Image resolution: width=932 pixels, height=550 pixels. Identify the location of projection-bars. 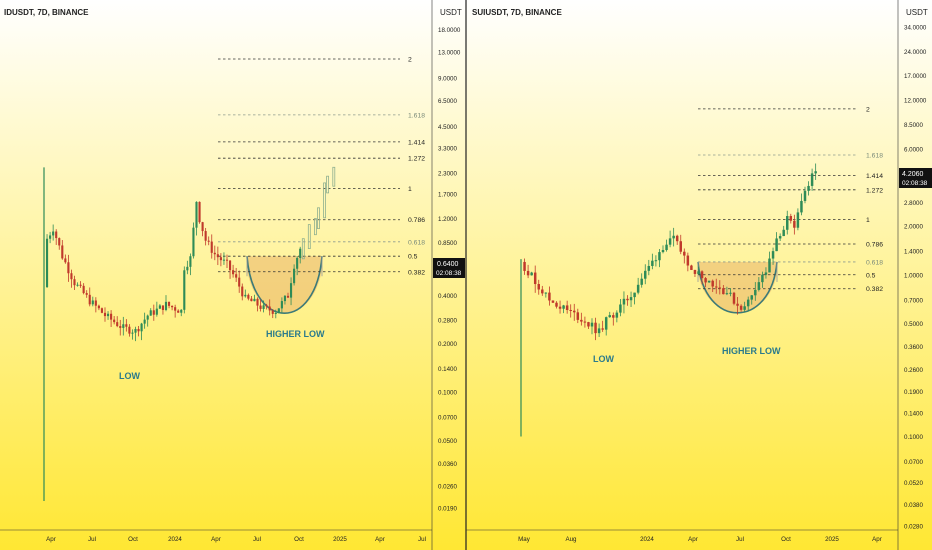
(318, 213).